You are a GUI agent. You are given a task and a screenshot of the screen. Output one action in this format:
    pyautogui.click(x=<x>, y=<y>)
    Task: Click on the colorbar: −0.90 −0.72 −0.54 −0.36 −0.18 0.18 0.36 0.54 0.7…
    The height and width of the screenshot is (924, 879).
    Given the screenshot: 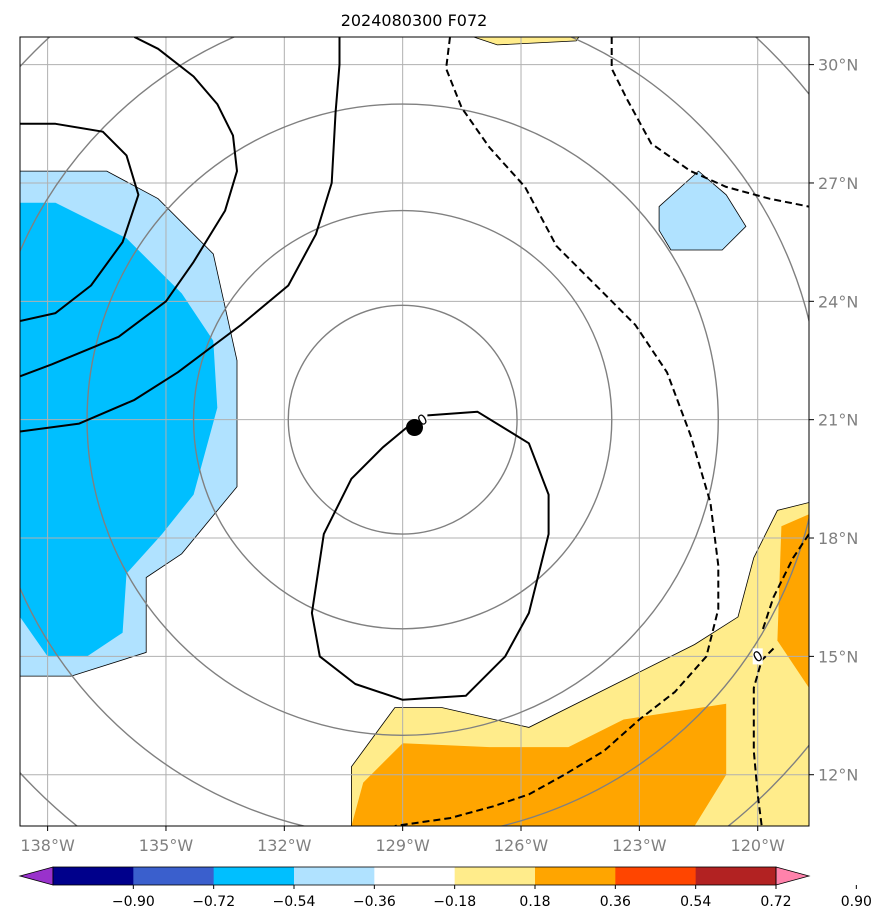 What is the action you would take?
    pyautogui.click(x=445, y=888)
    